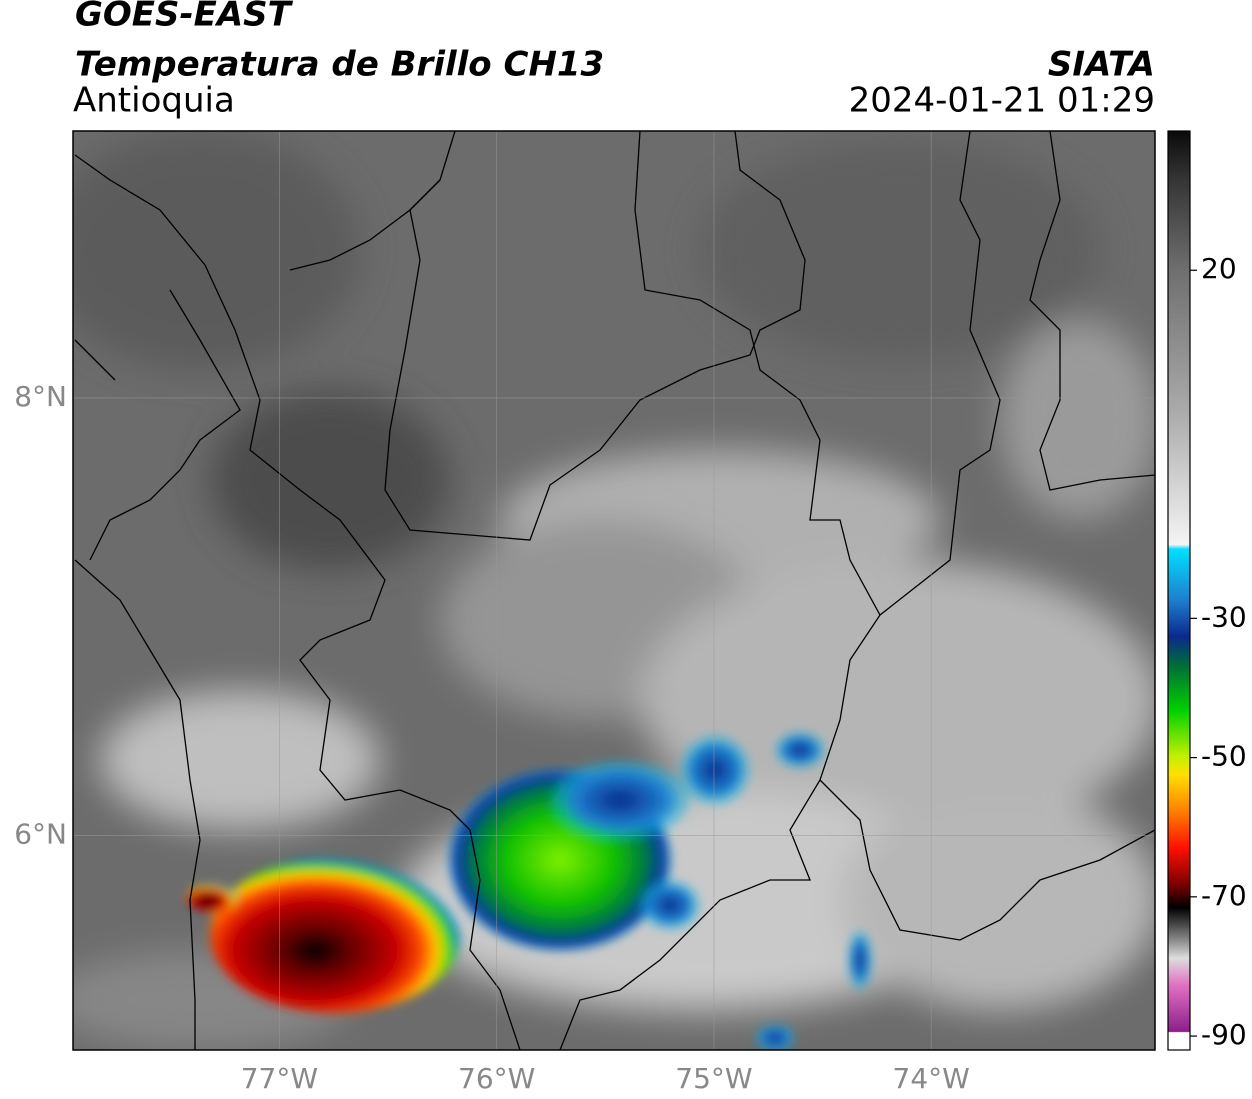  What do you see at coordinates (496, 1078) in the screenshot?
I see `x-tick-label: 76°W` at bounding box center [496, 1078].